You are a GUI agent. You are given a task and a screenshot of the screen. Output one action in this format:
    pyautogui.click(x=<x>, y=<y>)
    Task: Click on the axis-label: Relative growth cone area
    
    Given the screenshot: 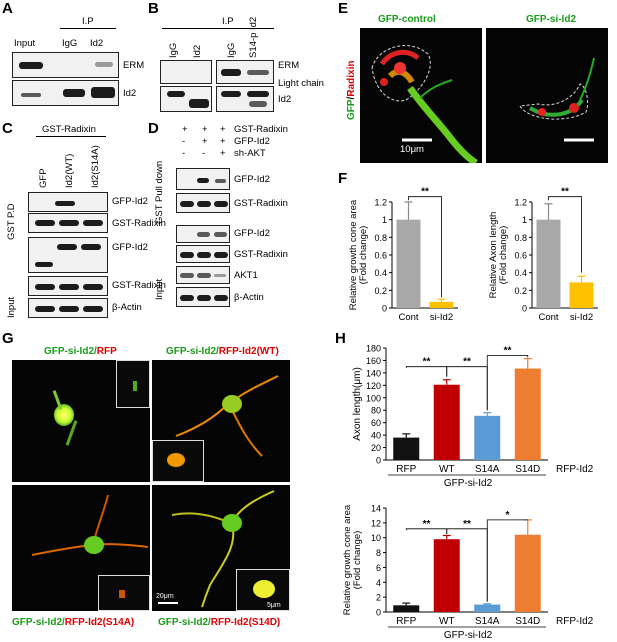 What is the action you would take?
    pyautogui.click(x=353, y=254)
    